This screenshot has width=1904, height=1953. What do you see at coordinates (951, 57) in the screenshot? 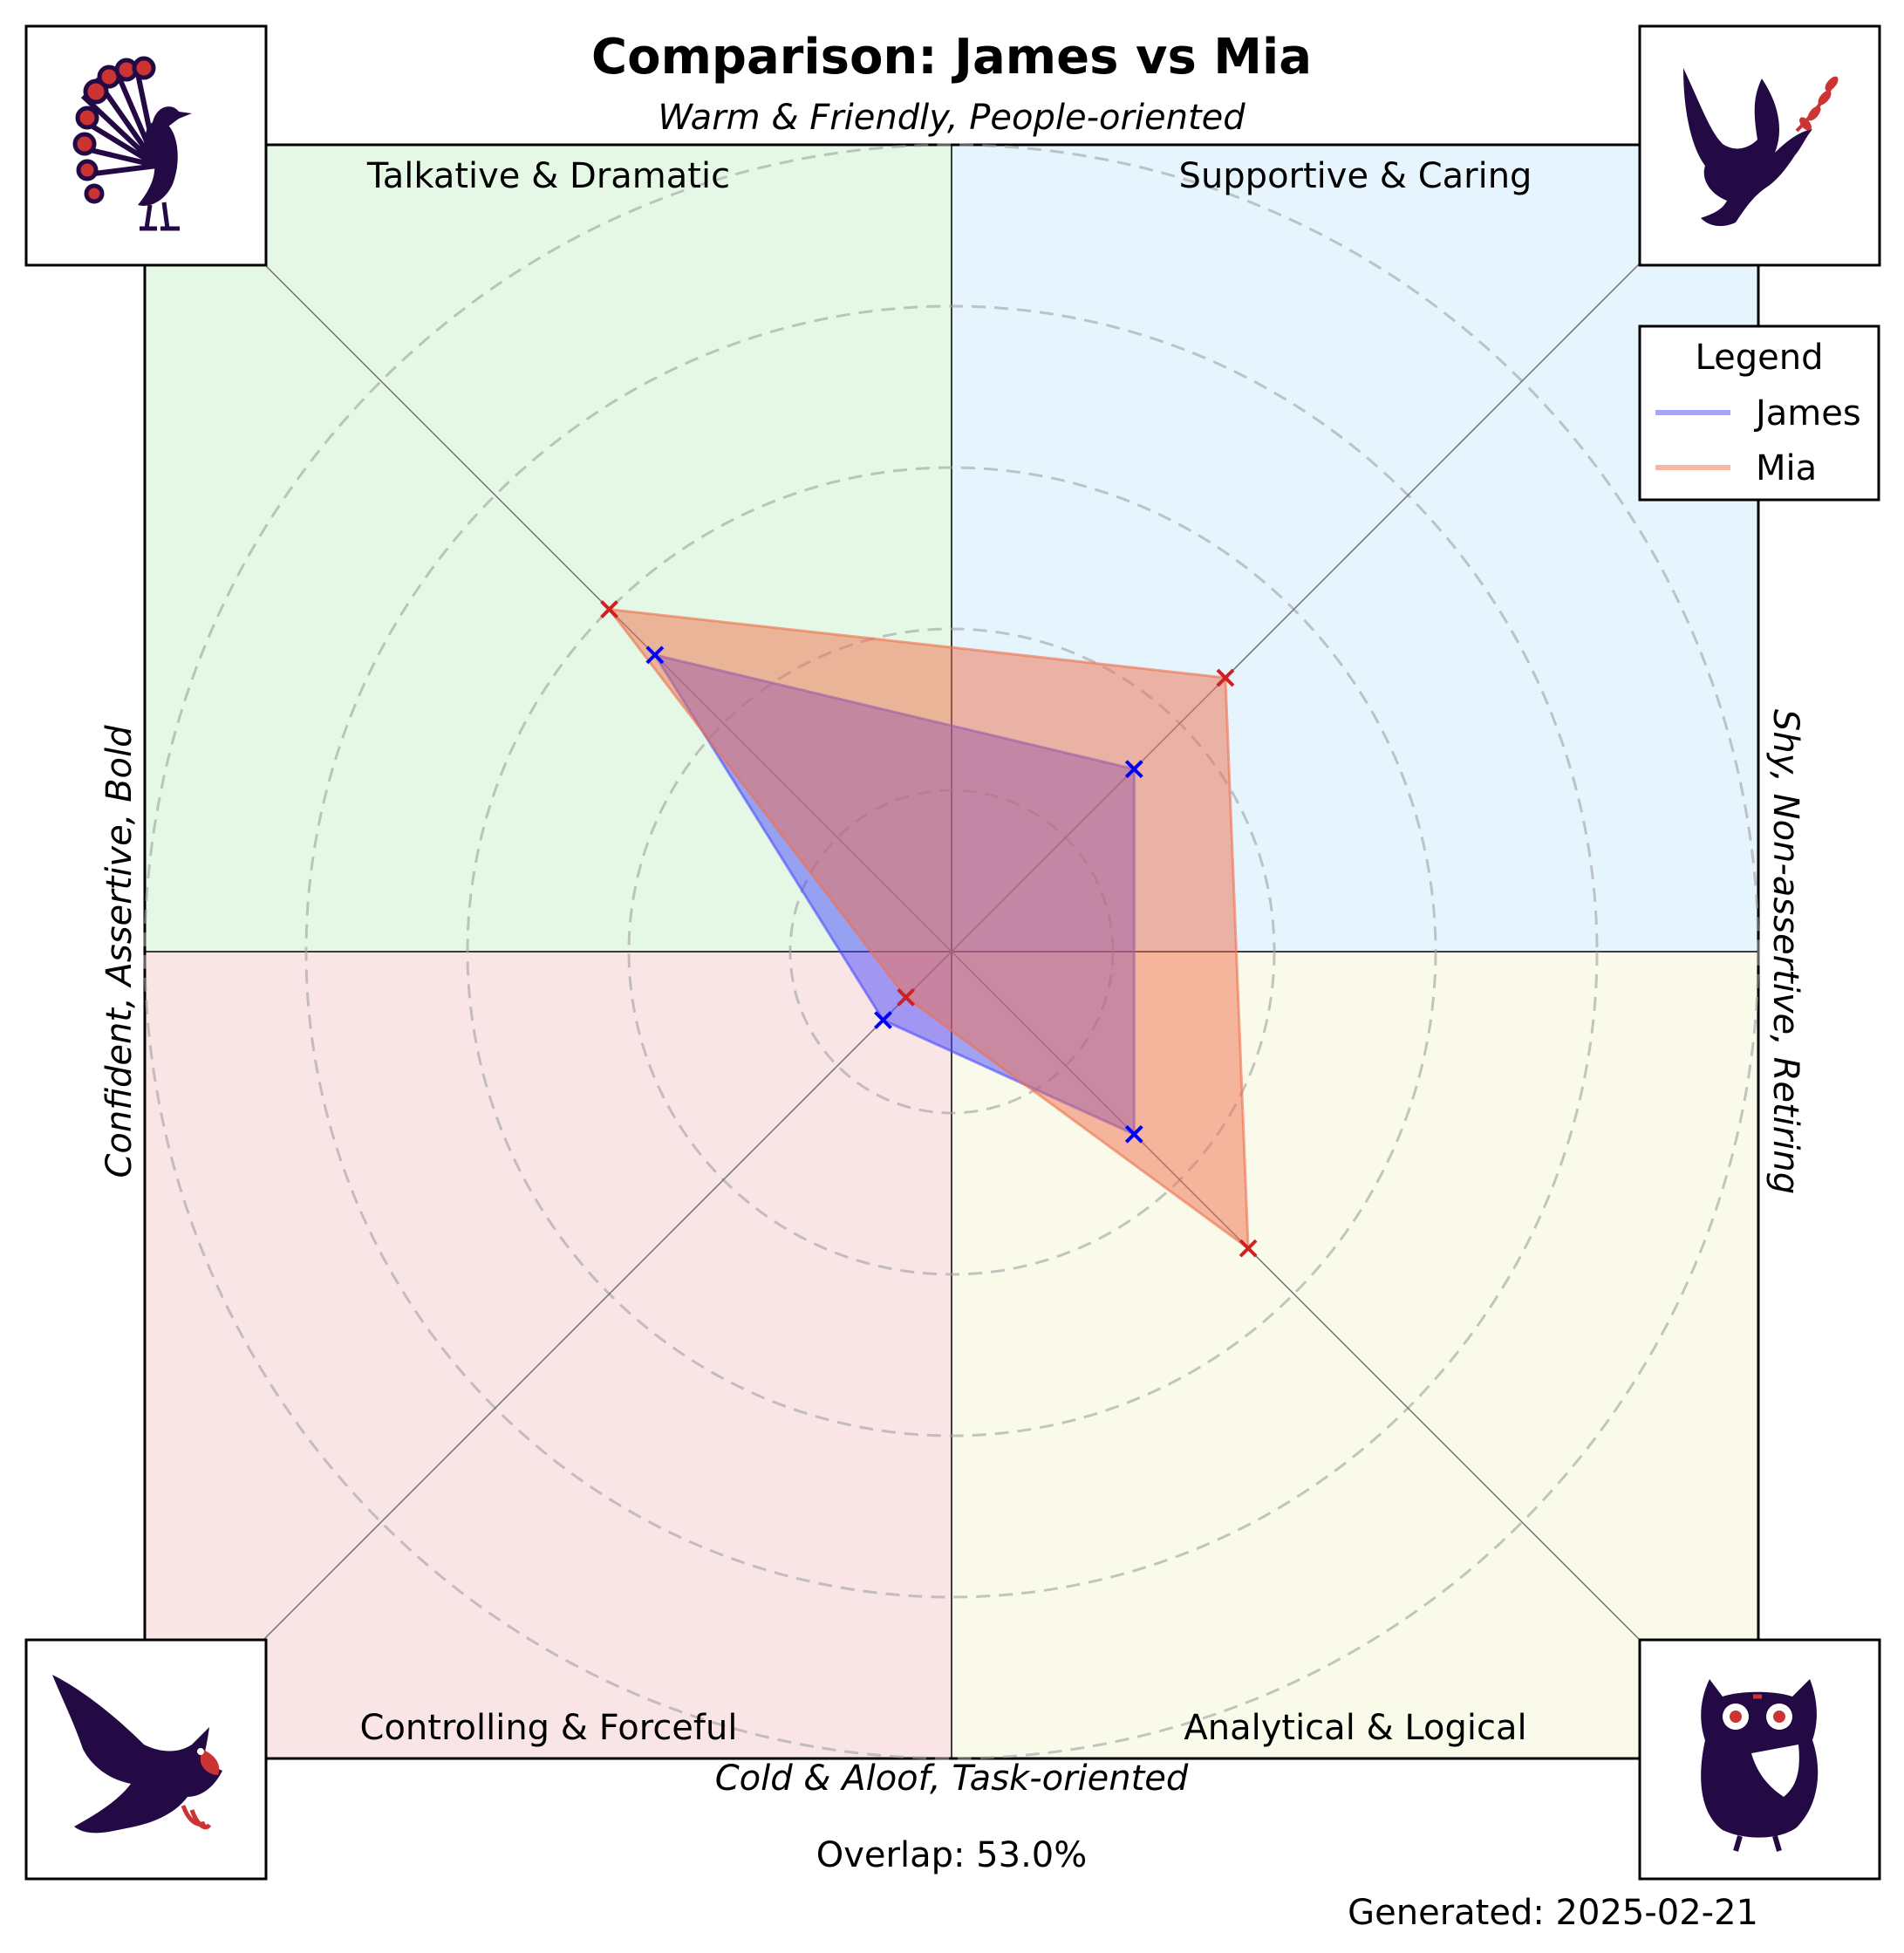
I see `chart-title: Comparison: James vs Mia` at bounding box center [951, 57].